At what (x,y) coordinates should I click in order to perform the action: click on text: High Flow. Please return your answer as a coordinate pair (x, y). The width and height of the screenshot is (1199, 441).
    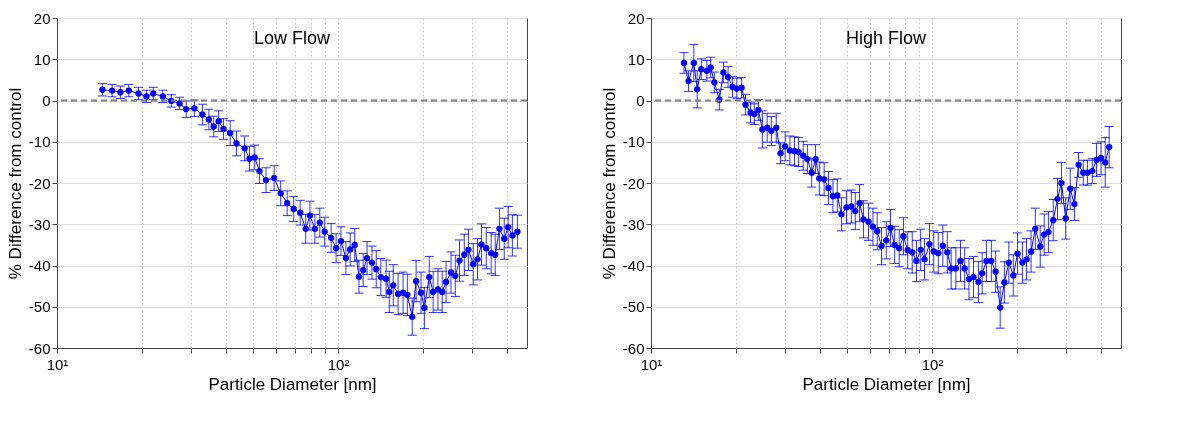
    Looking at the image, I should click on (886, 38).